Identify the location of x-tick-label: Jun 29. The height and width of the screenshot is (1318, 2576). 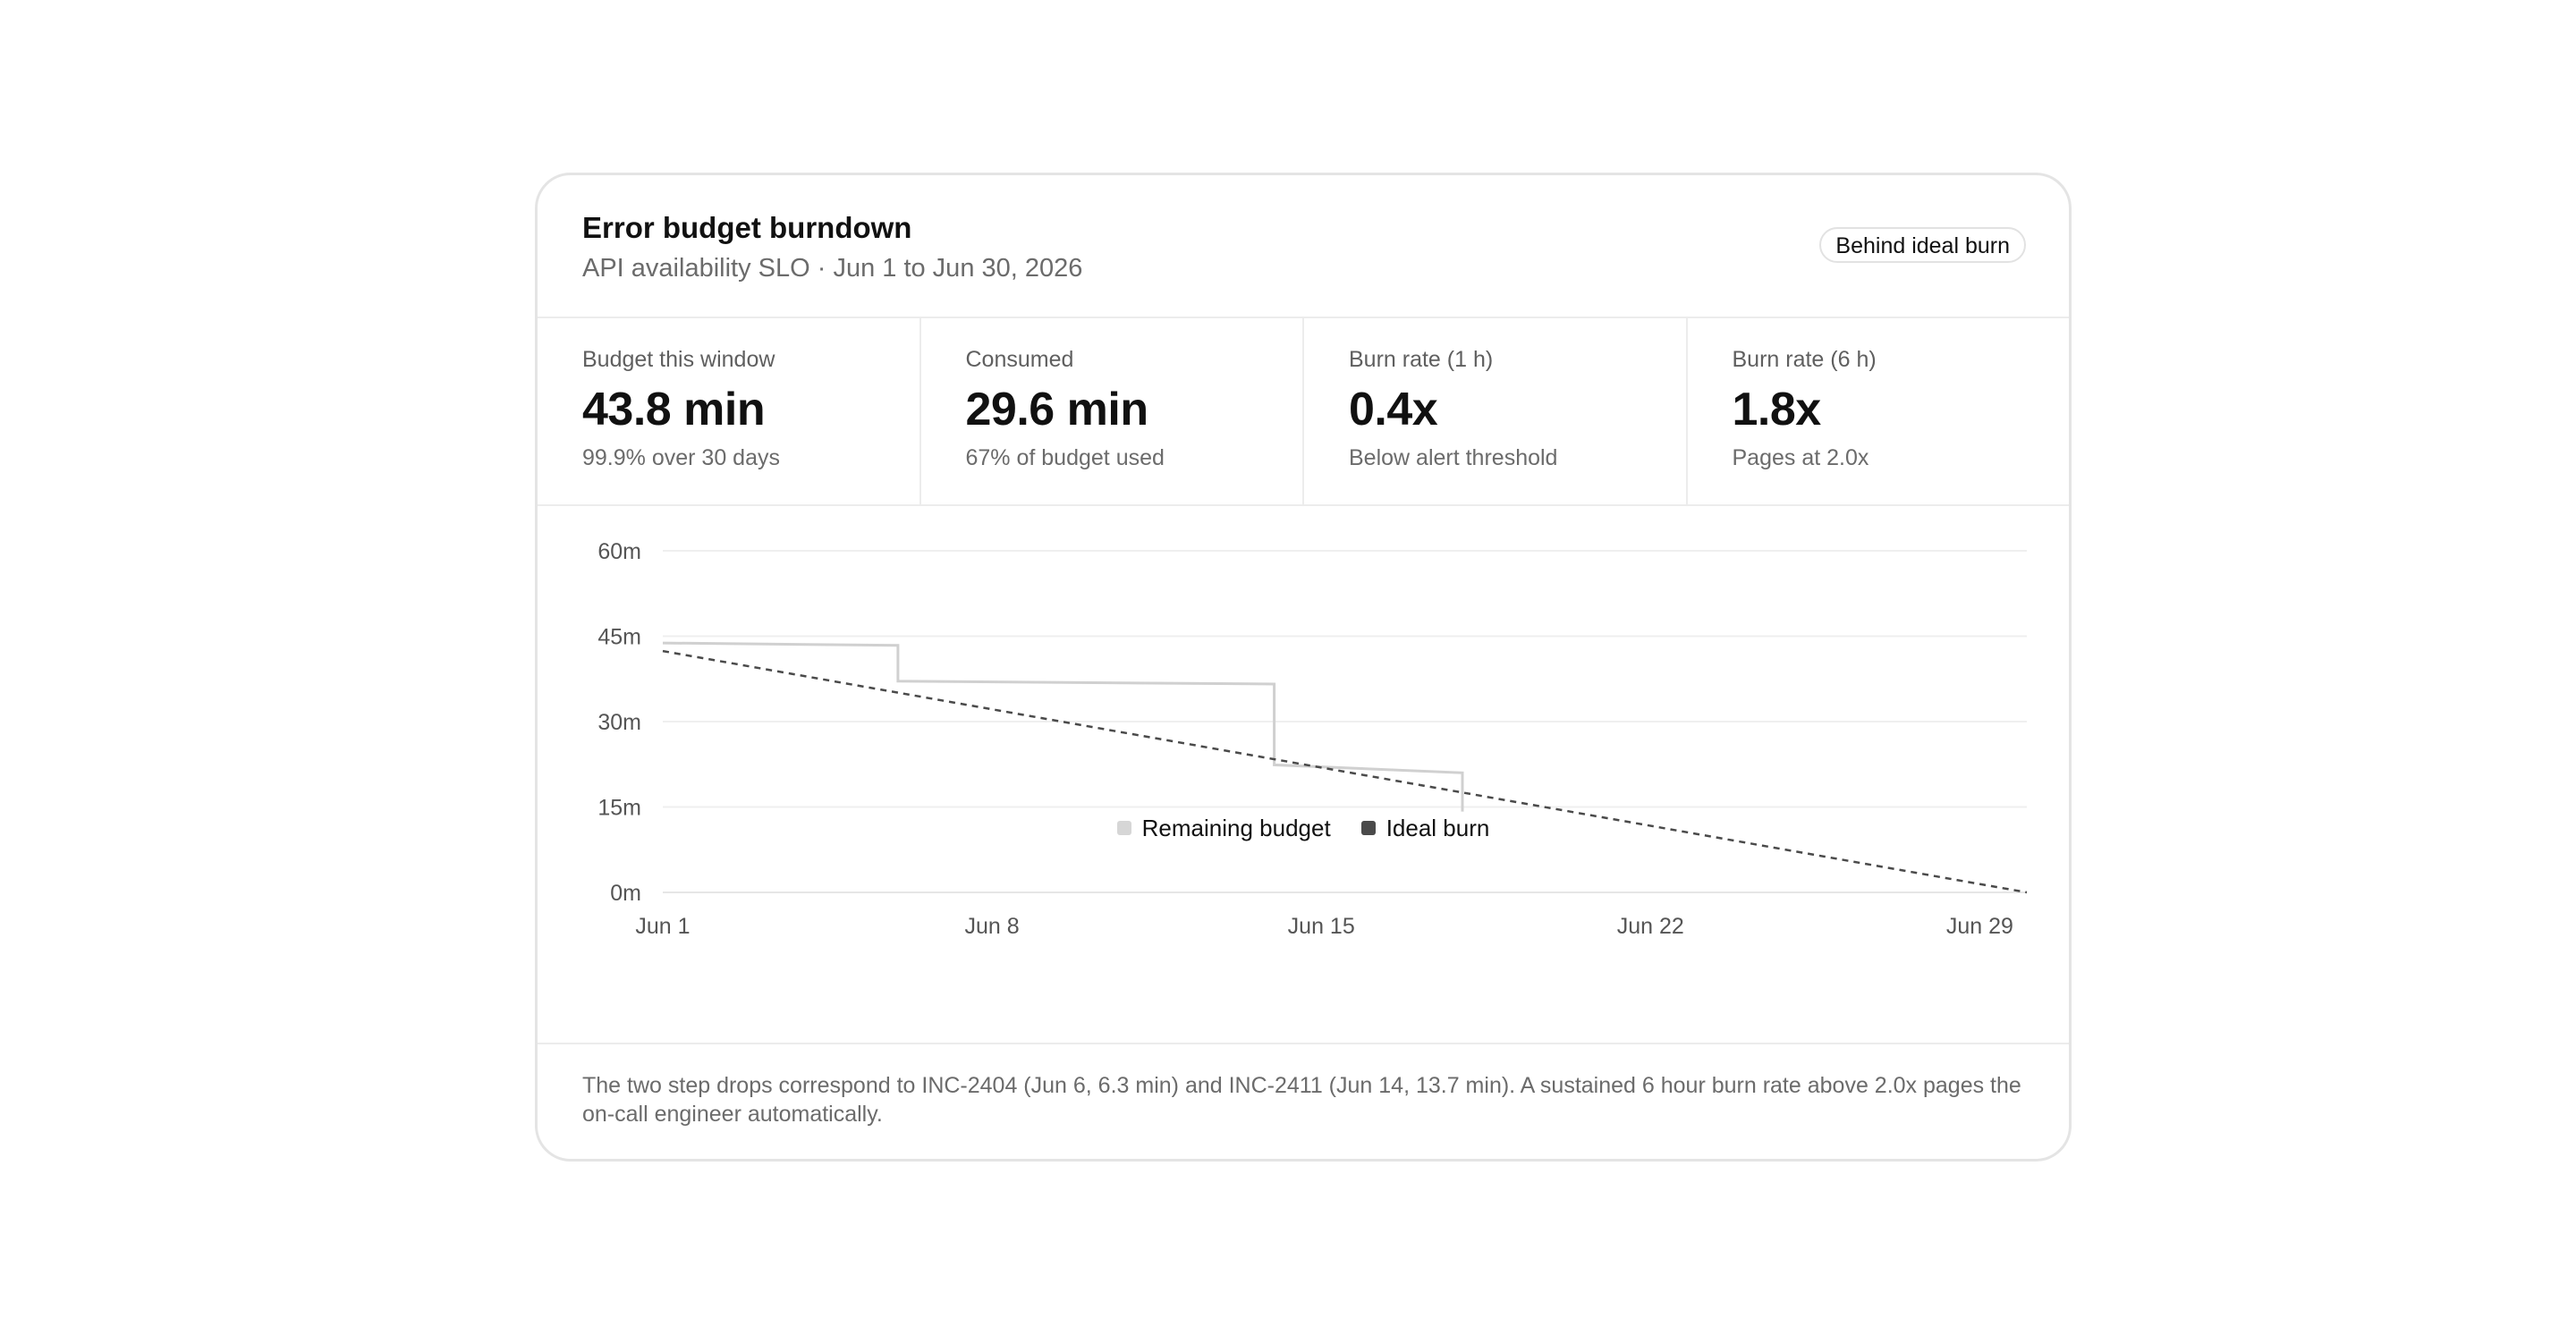
(1979, 924).